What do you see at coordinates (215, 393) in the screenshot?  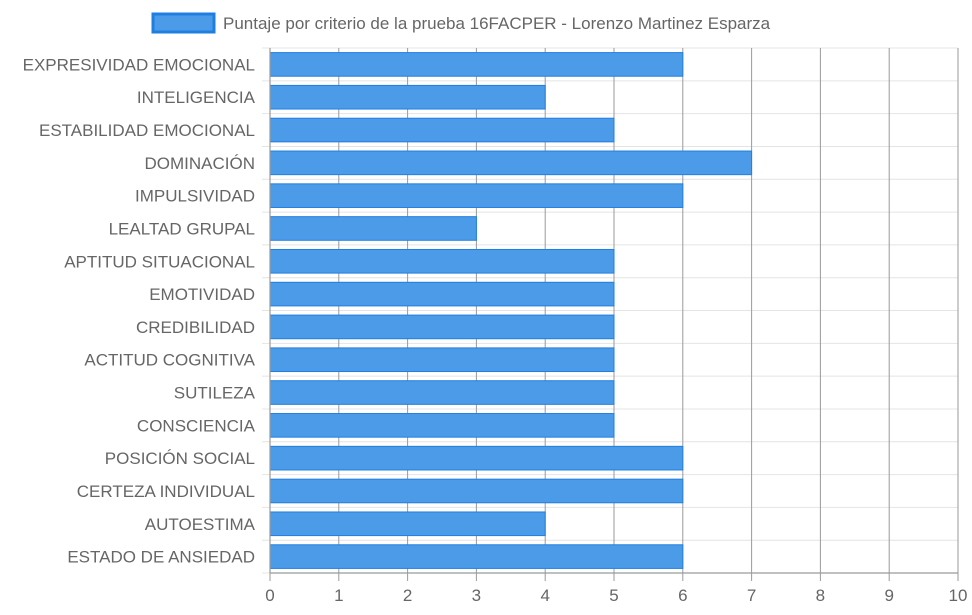 I see `category-label: SUTILEZA` at bounding box center [215, 393].